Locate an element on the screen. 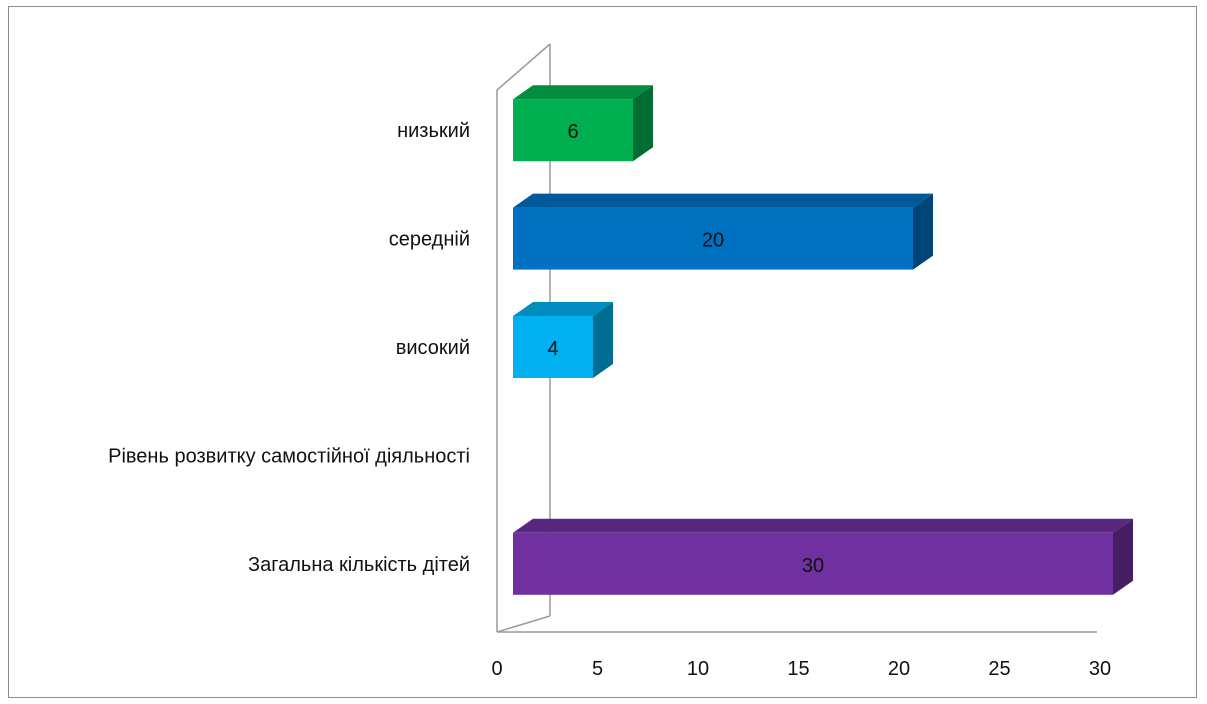  data-label: 20 is located at coordinates (713, 241).